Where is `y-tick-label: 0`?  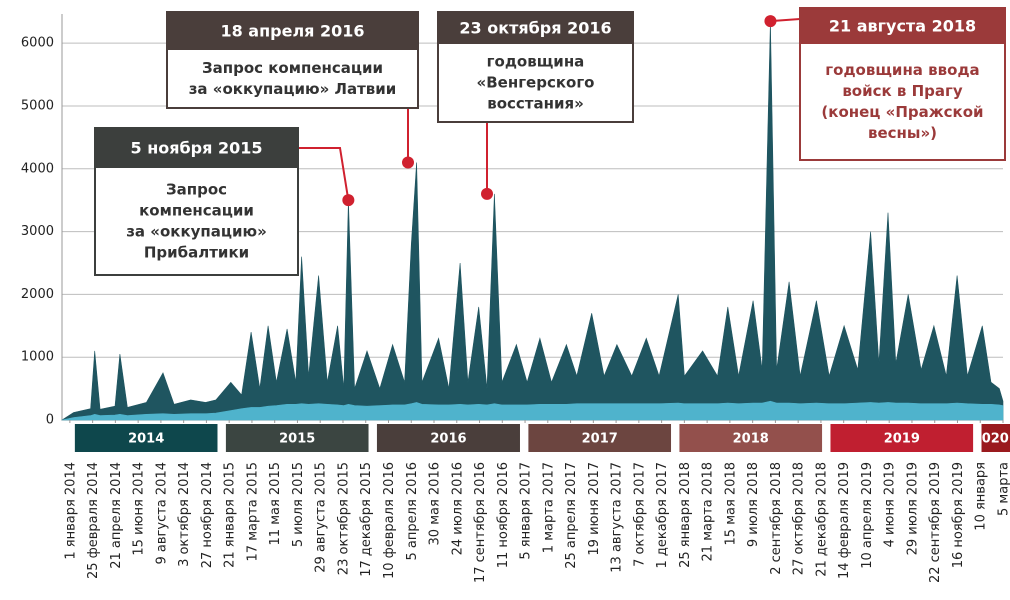
y-tick-label: 0 is located at coordinates (50, 420).